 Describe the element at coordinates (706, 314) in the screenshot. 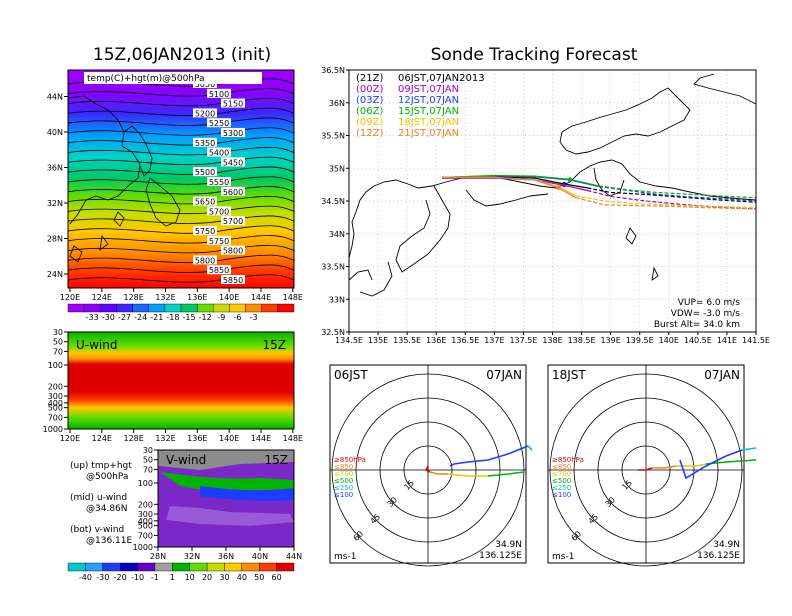

I see `param-vdw: VDW= -3.0 m/s` at that location.